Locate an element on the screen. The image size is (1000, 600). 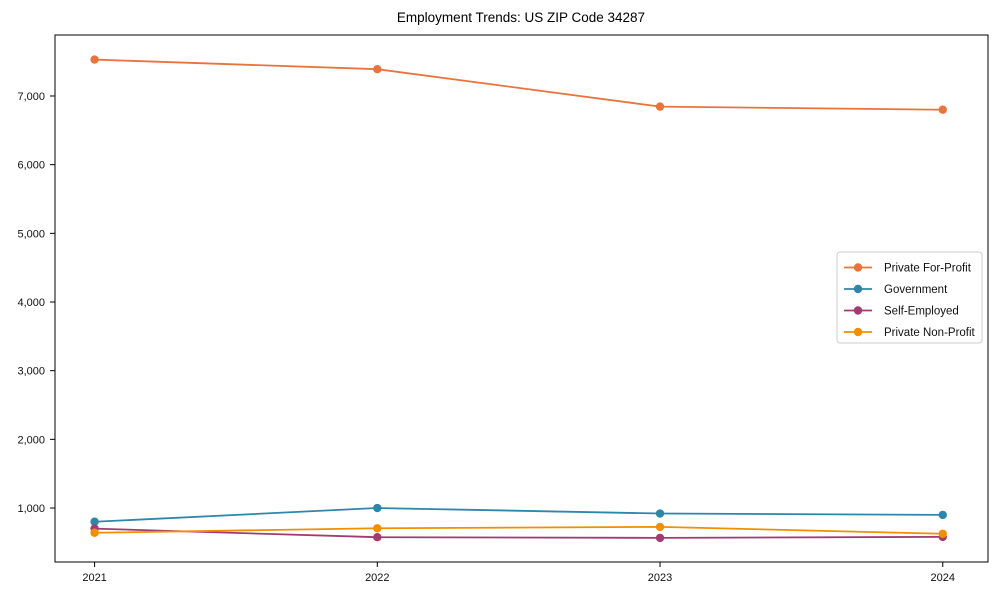
data-point-government-2021 is located at coordinates (94, 521).